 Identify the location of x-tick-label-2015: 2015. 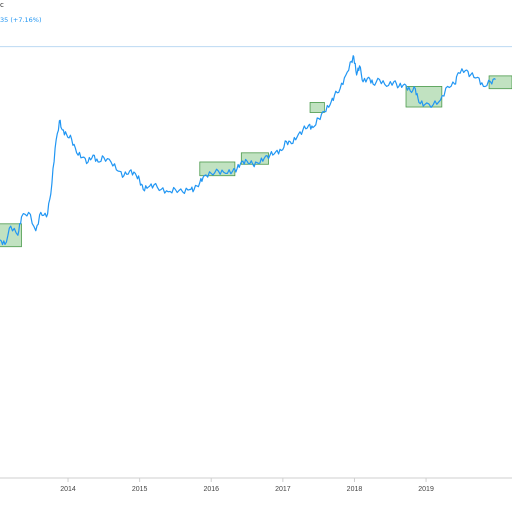
(140, 489).